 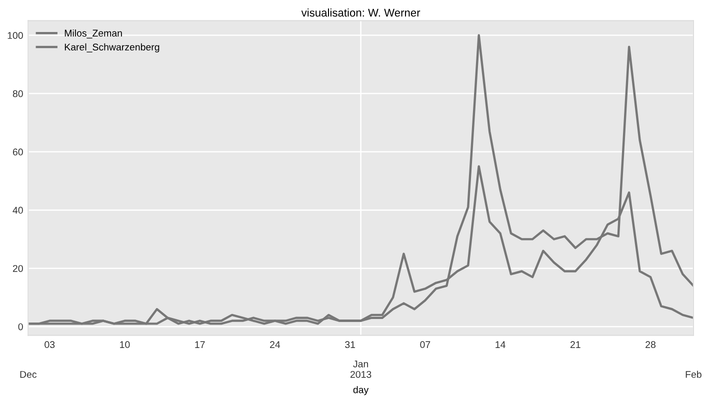 I want to click on y-tick-label: 20, so click(x=17, y=268).